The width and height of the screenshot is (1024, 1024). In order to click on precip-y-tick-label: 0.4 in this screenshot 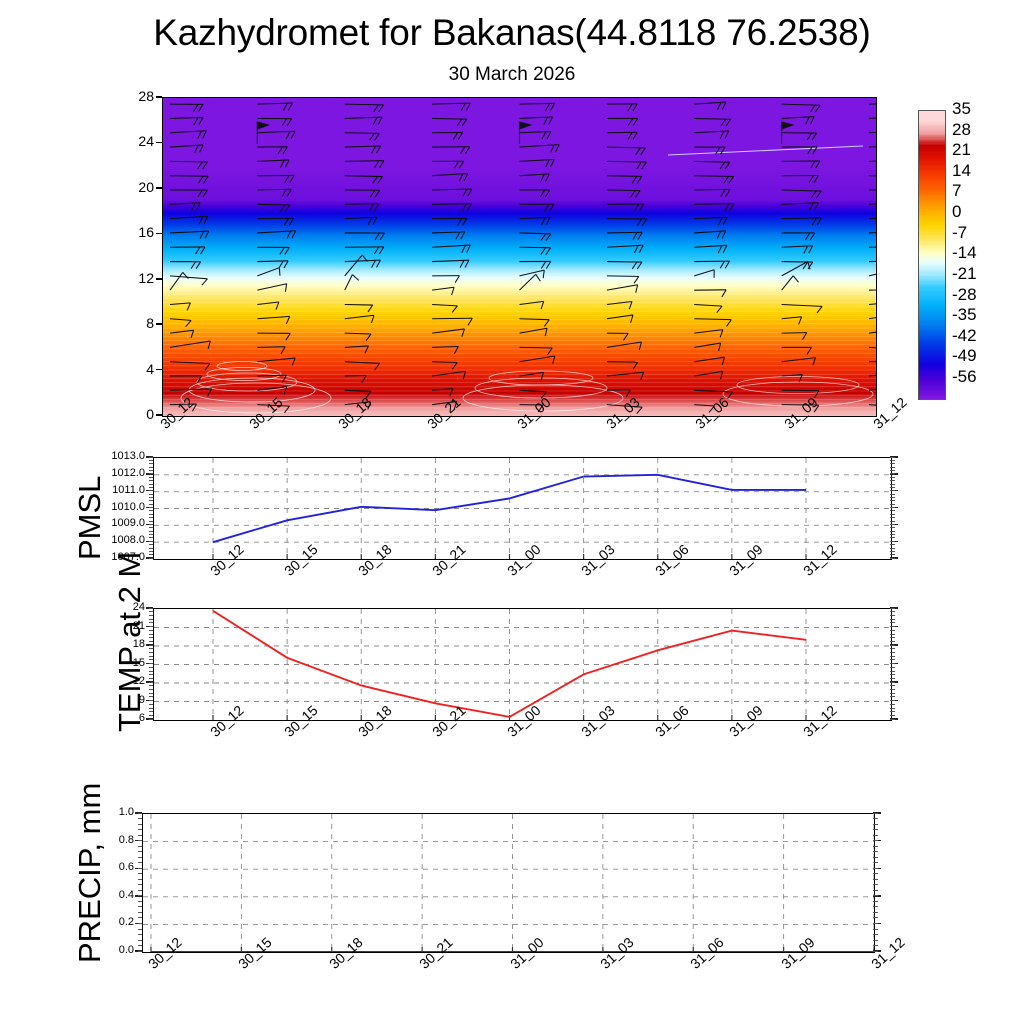, I will do `click(126, 894)`.